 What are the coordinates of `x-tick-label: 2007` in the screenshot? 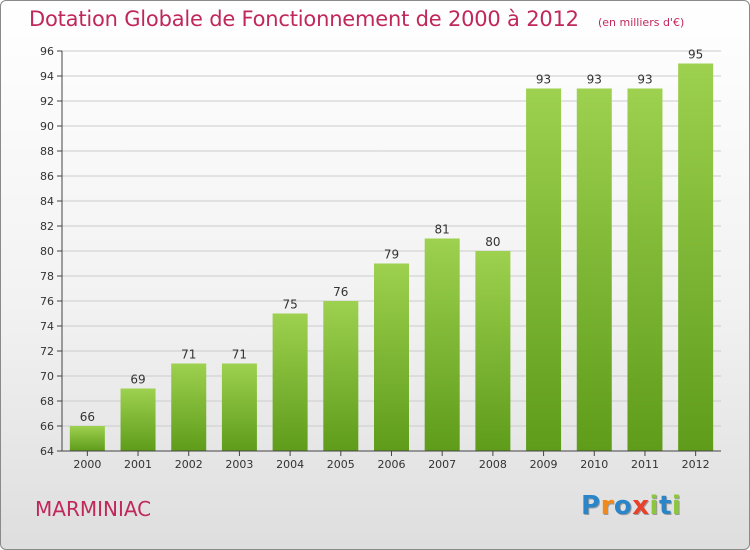 It's located at (442, 464).